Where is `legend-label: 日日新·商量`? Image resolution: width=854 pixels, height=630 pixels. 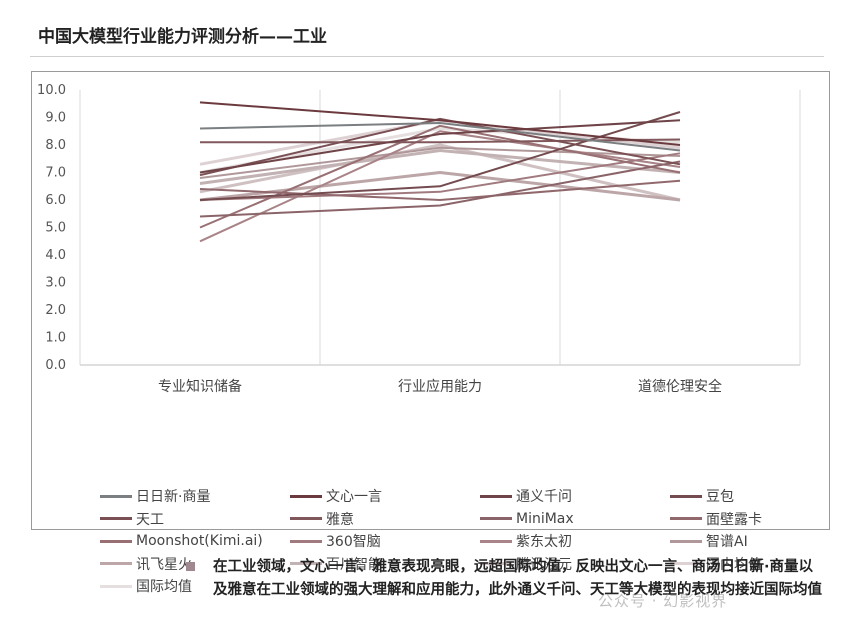
legend-label: 日日新·商量 is located at coordinates (173, 497).